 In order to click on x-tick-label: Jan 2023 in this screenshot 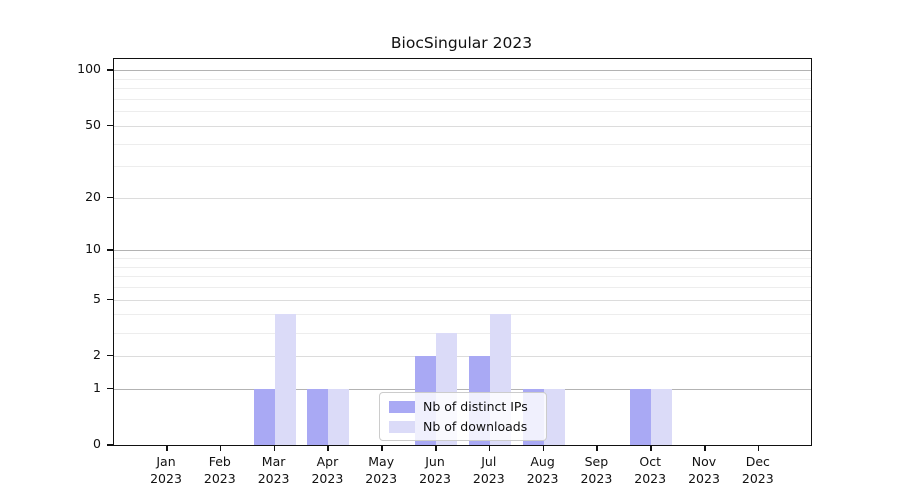, I will do `click(166, 470)`.